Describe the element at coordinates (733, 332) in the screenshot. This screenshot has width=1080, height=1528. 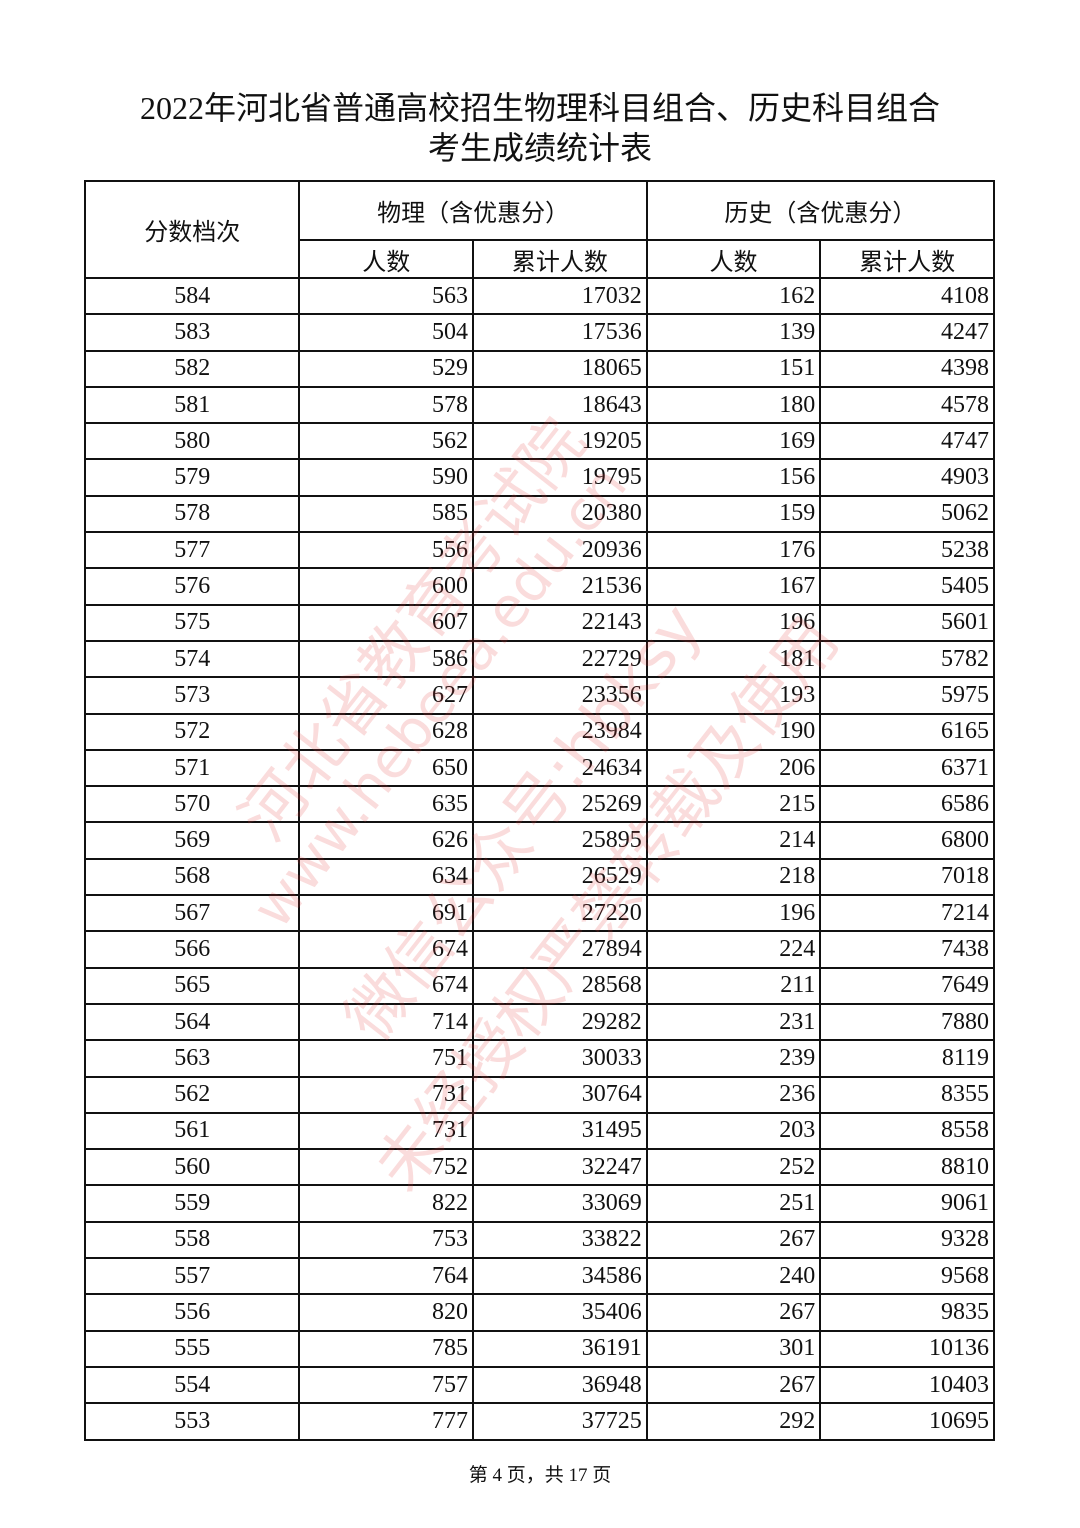
I see `cell-history-count: 139` at that location.